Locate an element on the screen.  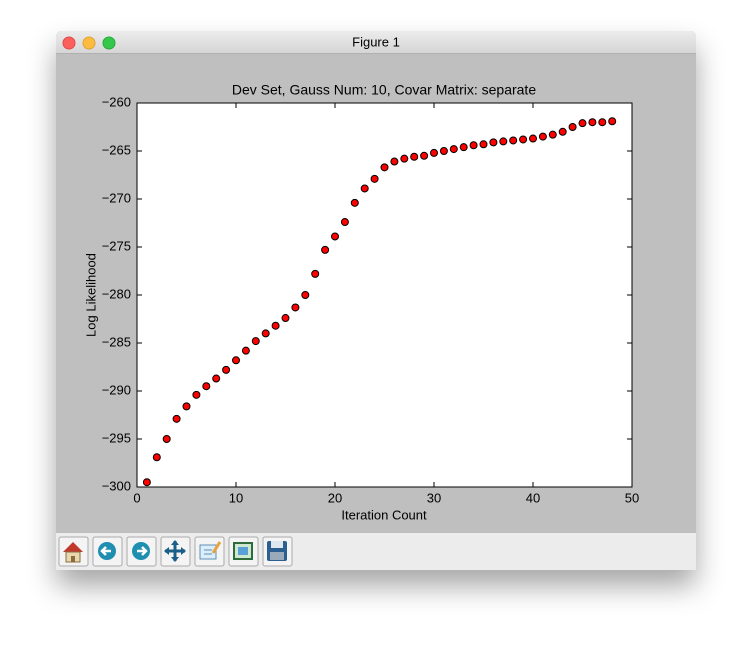
y-tick-label: −280 is located at coordinates (116, 293).